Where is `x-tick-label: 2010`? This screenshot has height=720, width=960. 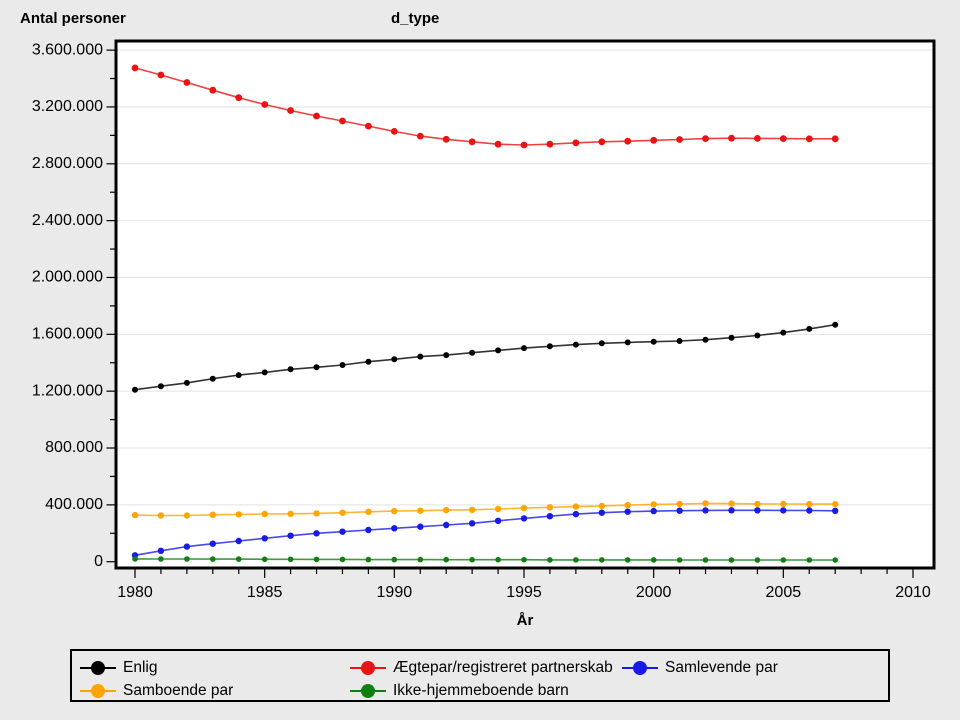 x-tick-label: 2010 is located at coordinates (913, 592).